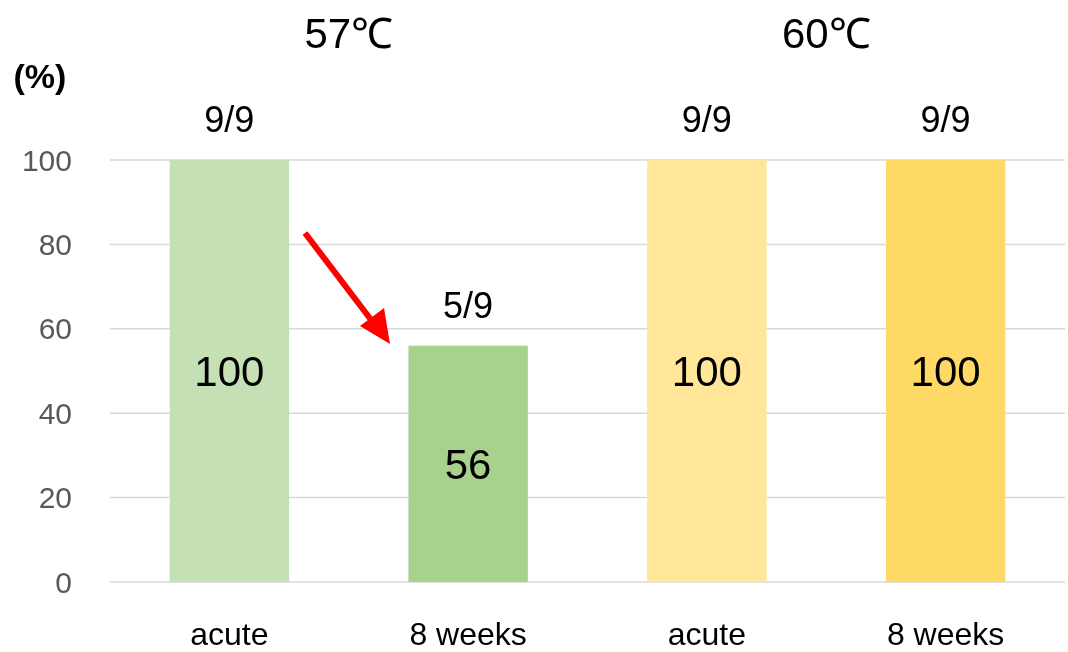 The width and height of the screenshot is (1068, 652). I want to click on data-label: 56, so click(468, 464).